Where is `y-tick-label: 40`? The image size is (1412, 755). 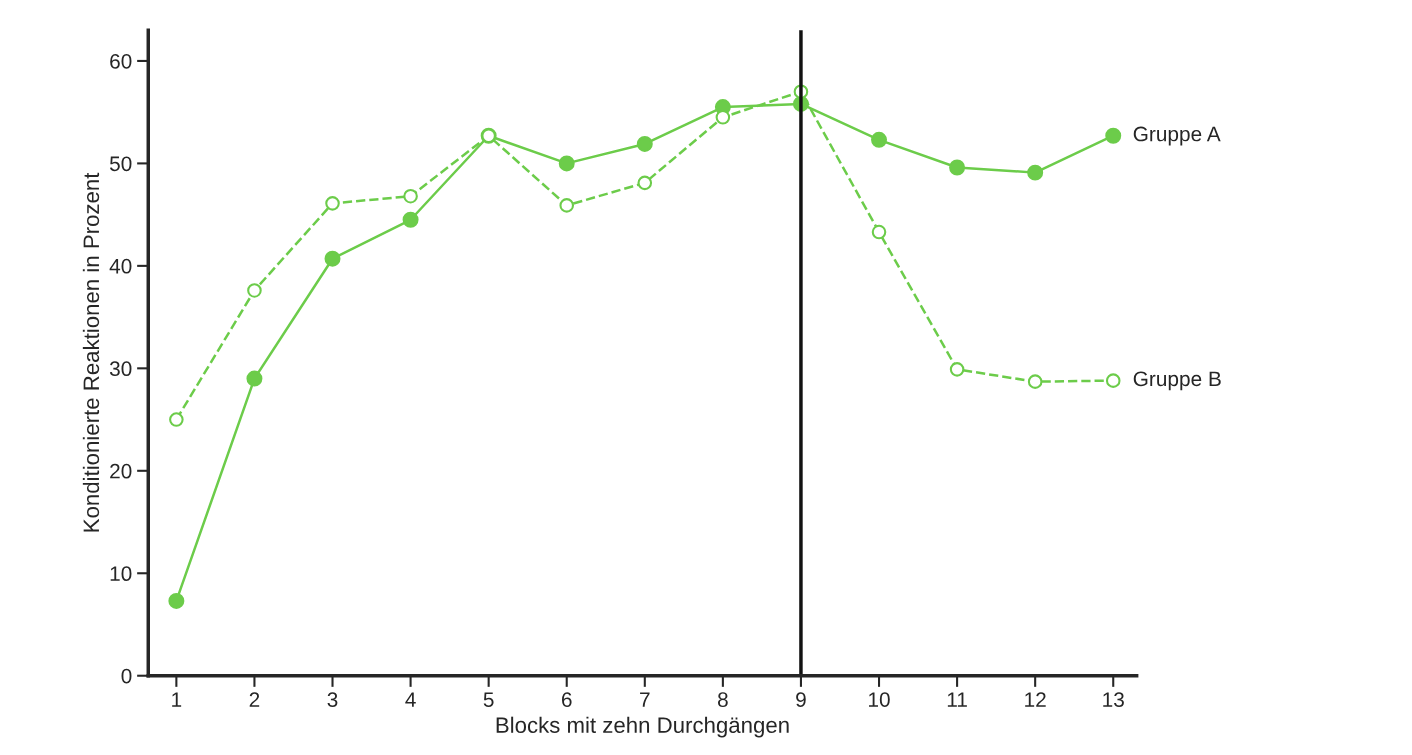
y-tick-label: 40 is located at coordinates (120, 266).